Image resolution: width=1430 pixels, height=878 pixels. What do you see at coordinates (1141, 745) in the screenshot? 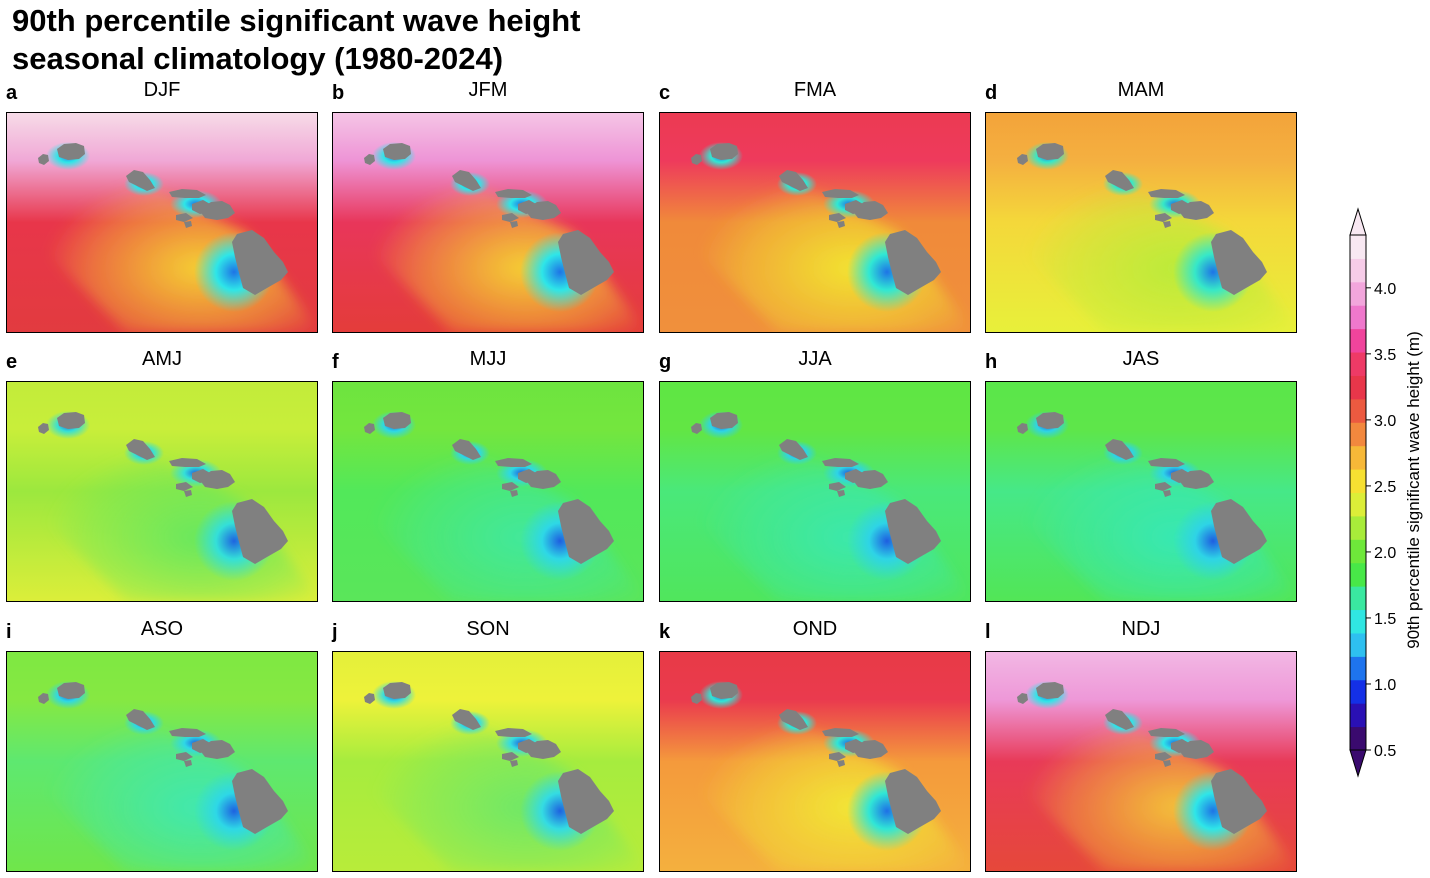
I see `map-panel-ndj: l NDJ` at bounding box center [1141, 745].